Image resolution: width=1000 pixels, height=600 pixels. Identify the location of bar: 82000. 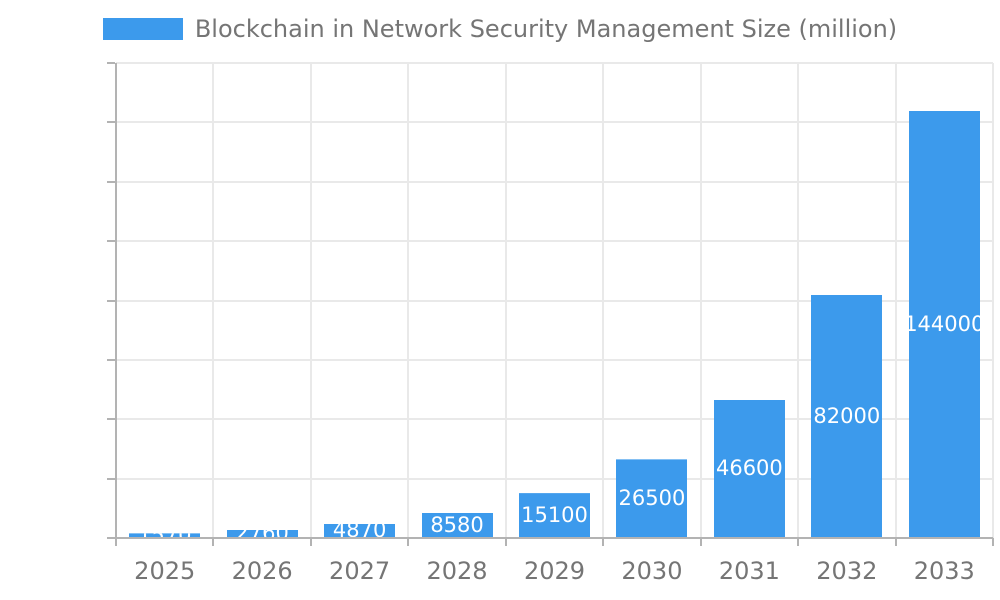
(847, 416).